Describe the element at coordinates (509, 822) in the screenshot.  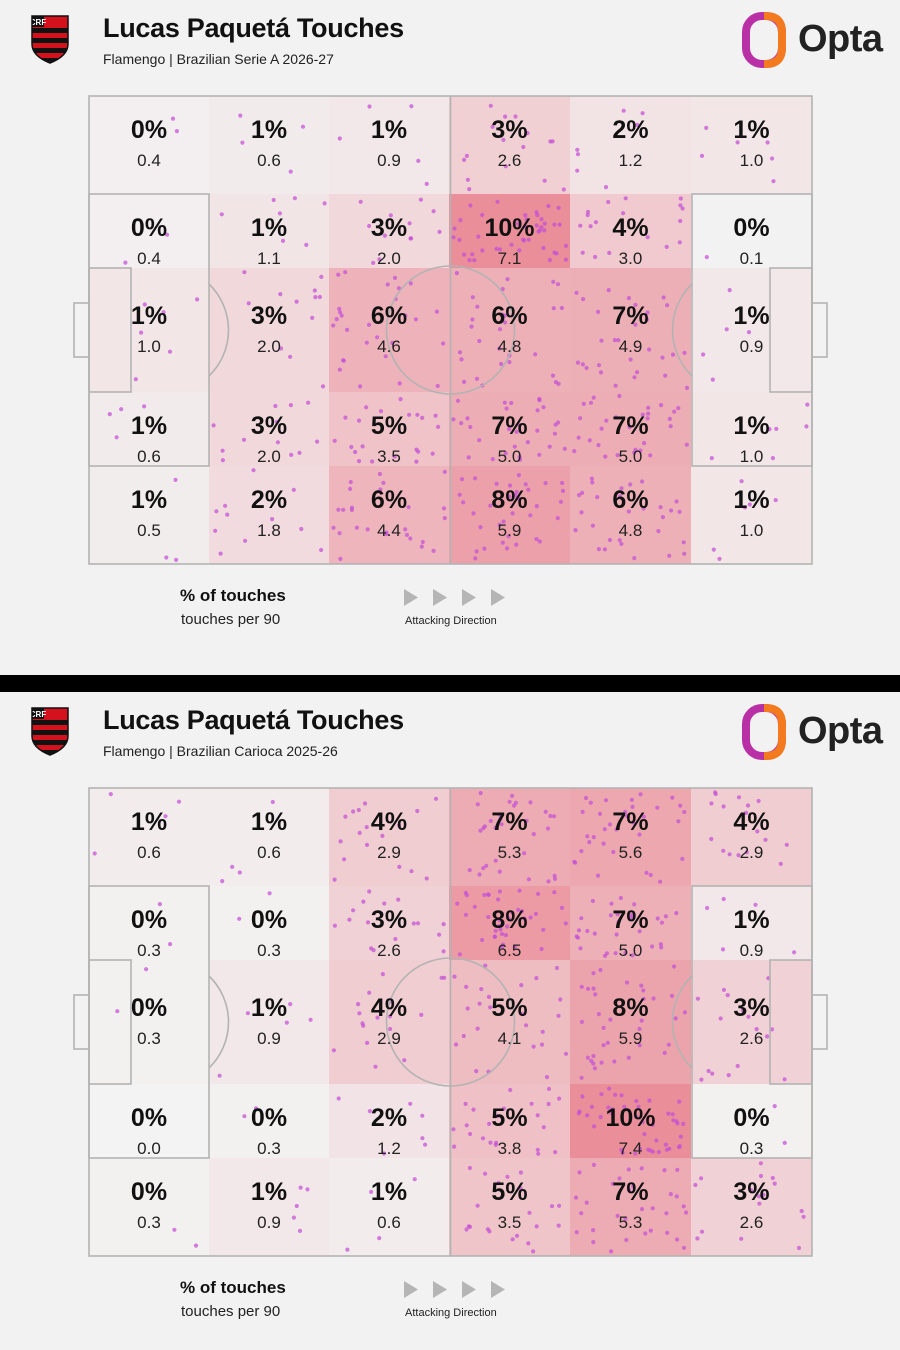
I see `zone-pct-label: 7%` at that location.